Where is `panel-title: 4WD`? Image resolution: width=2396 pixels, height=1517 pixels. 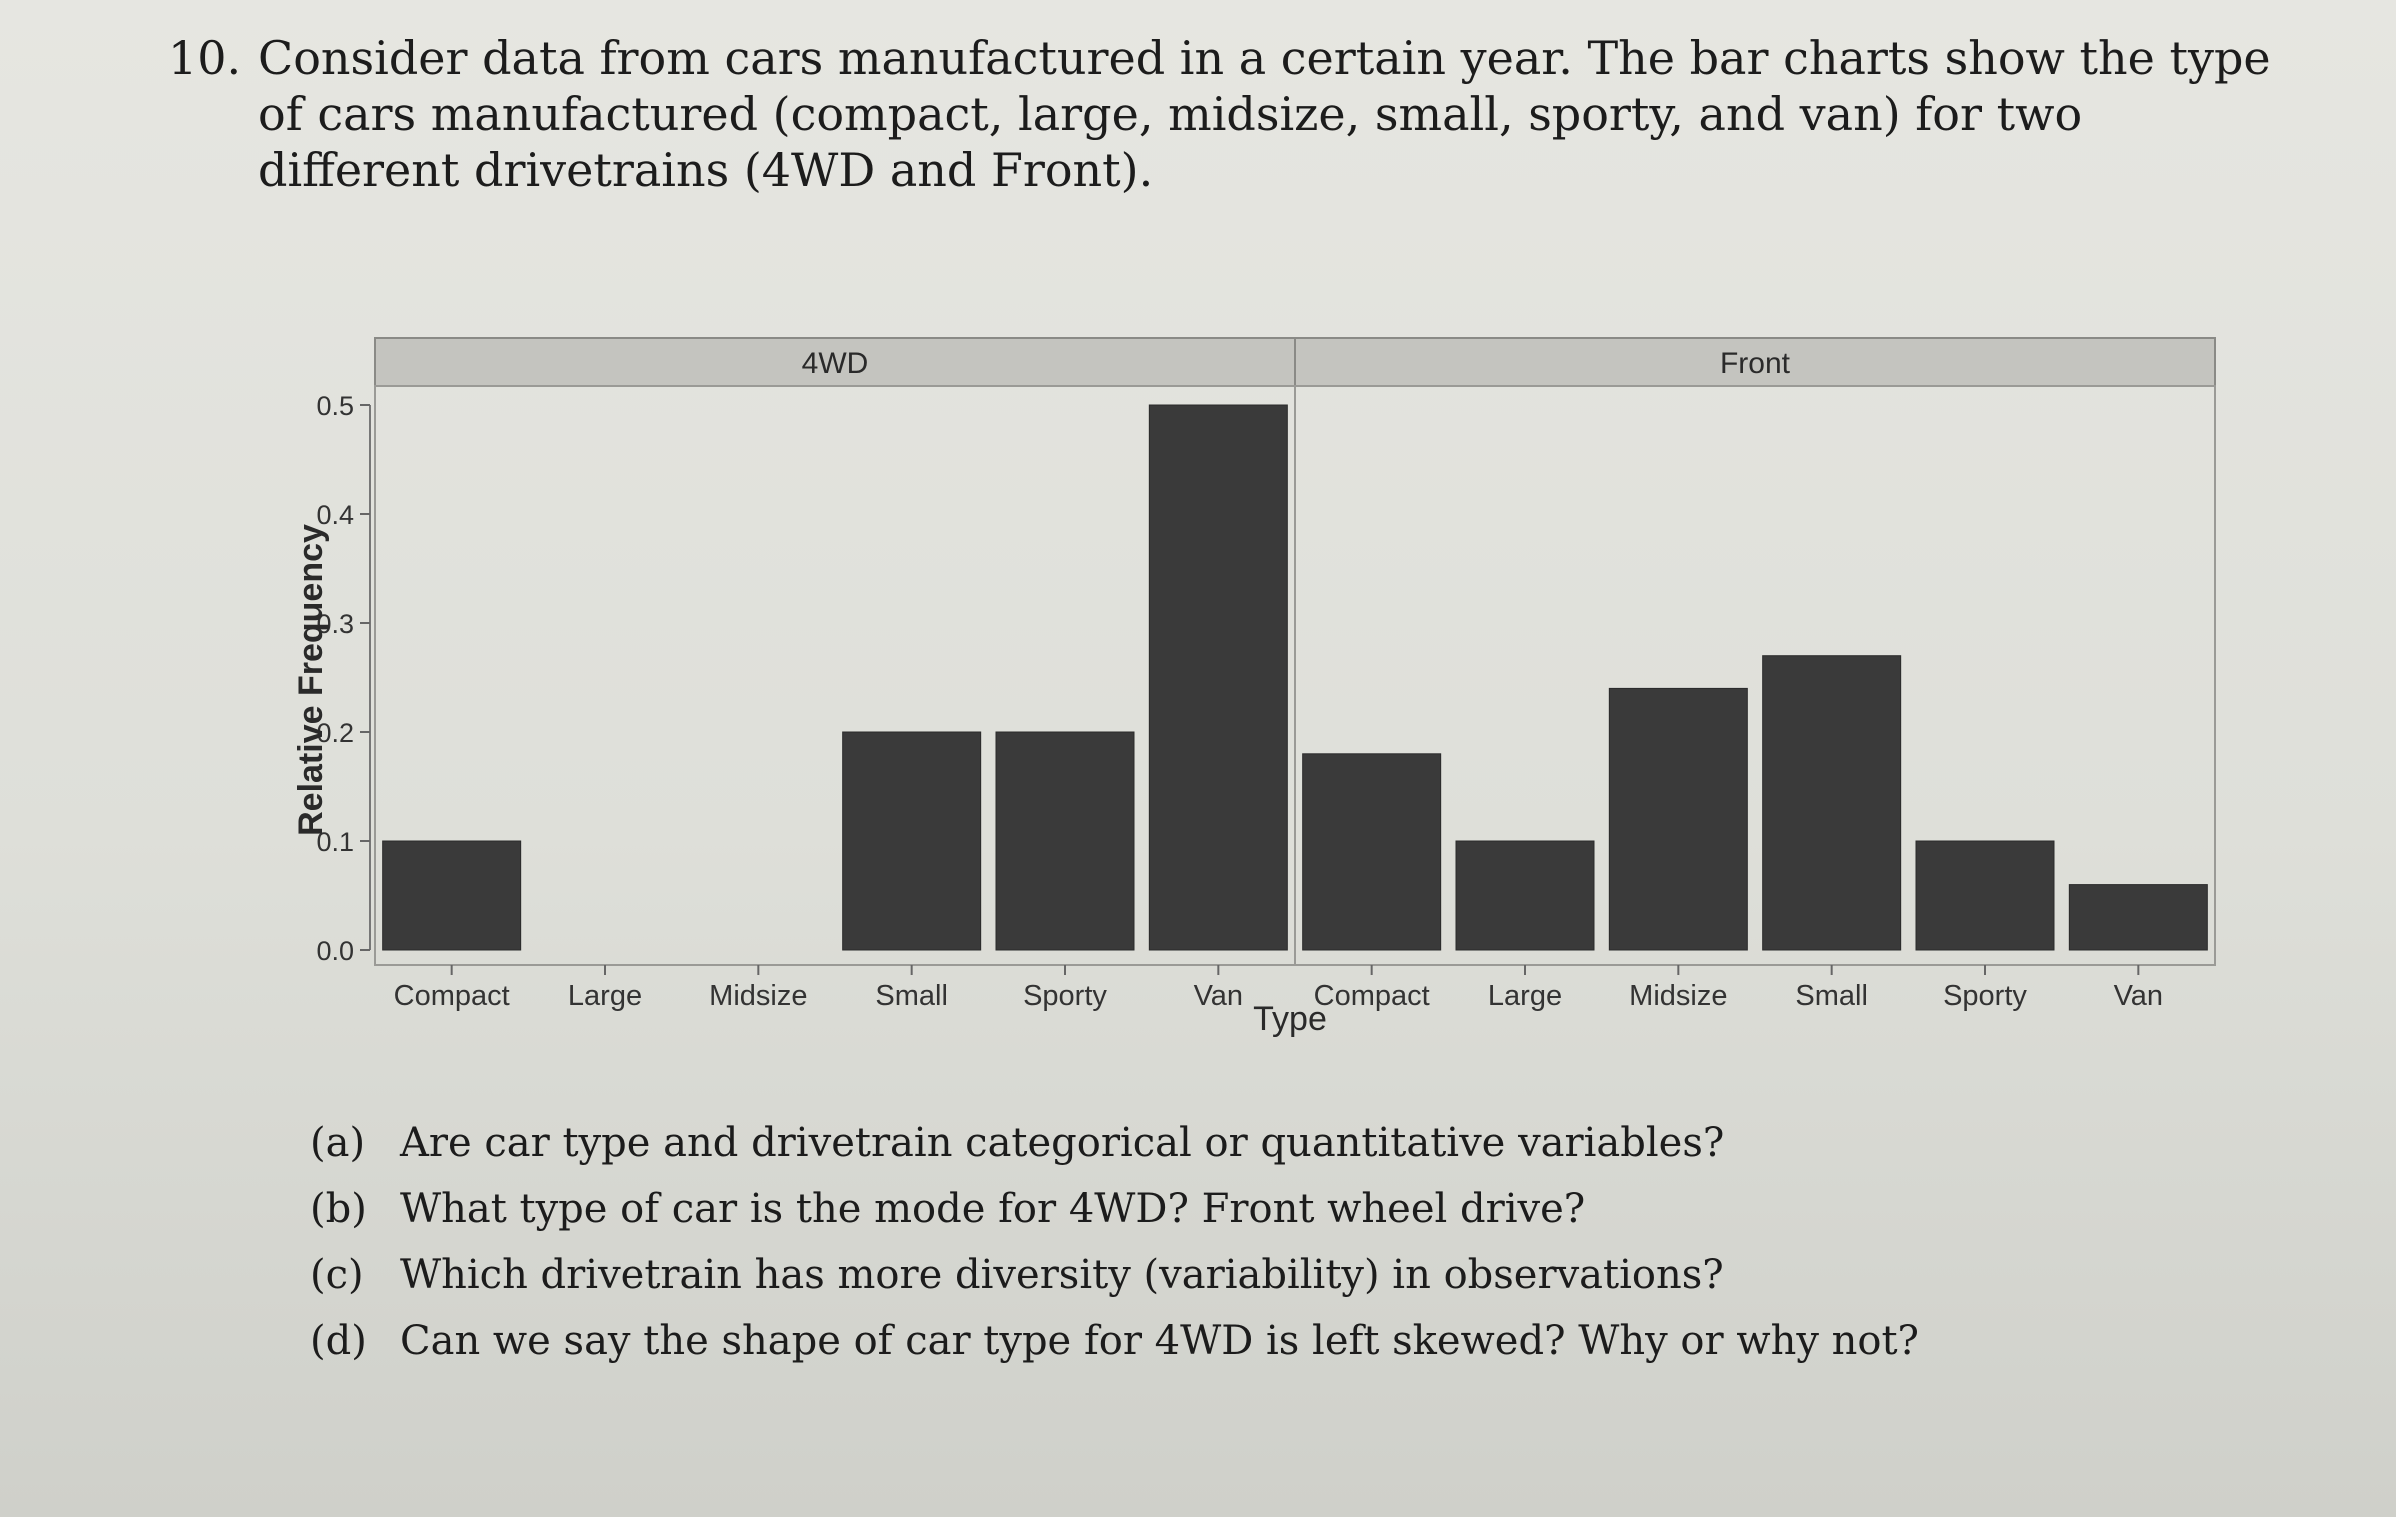 panel-title: 4WD is located at coordinates (835, 363).